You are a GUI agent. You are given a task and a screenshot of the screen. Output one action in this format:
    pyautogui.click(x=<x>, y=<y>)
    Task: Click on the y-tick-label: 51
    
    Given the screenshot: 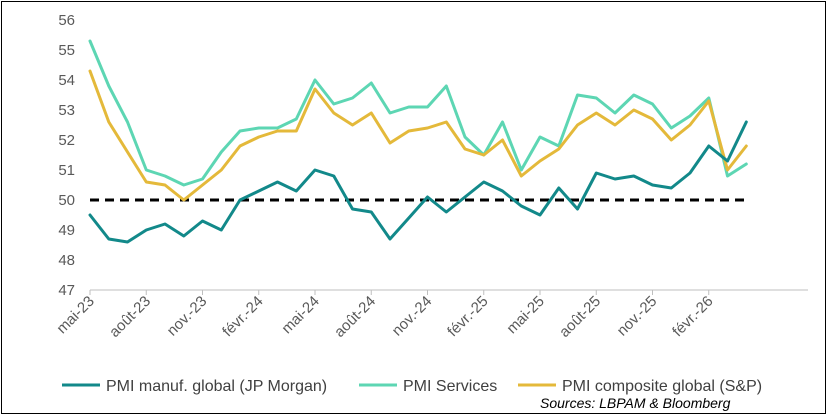 What is the action you would take?
    pyautogui.click(x=66, y=170)
    